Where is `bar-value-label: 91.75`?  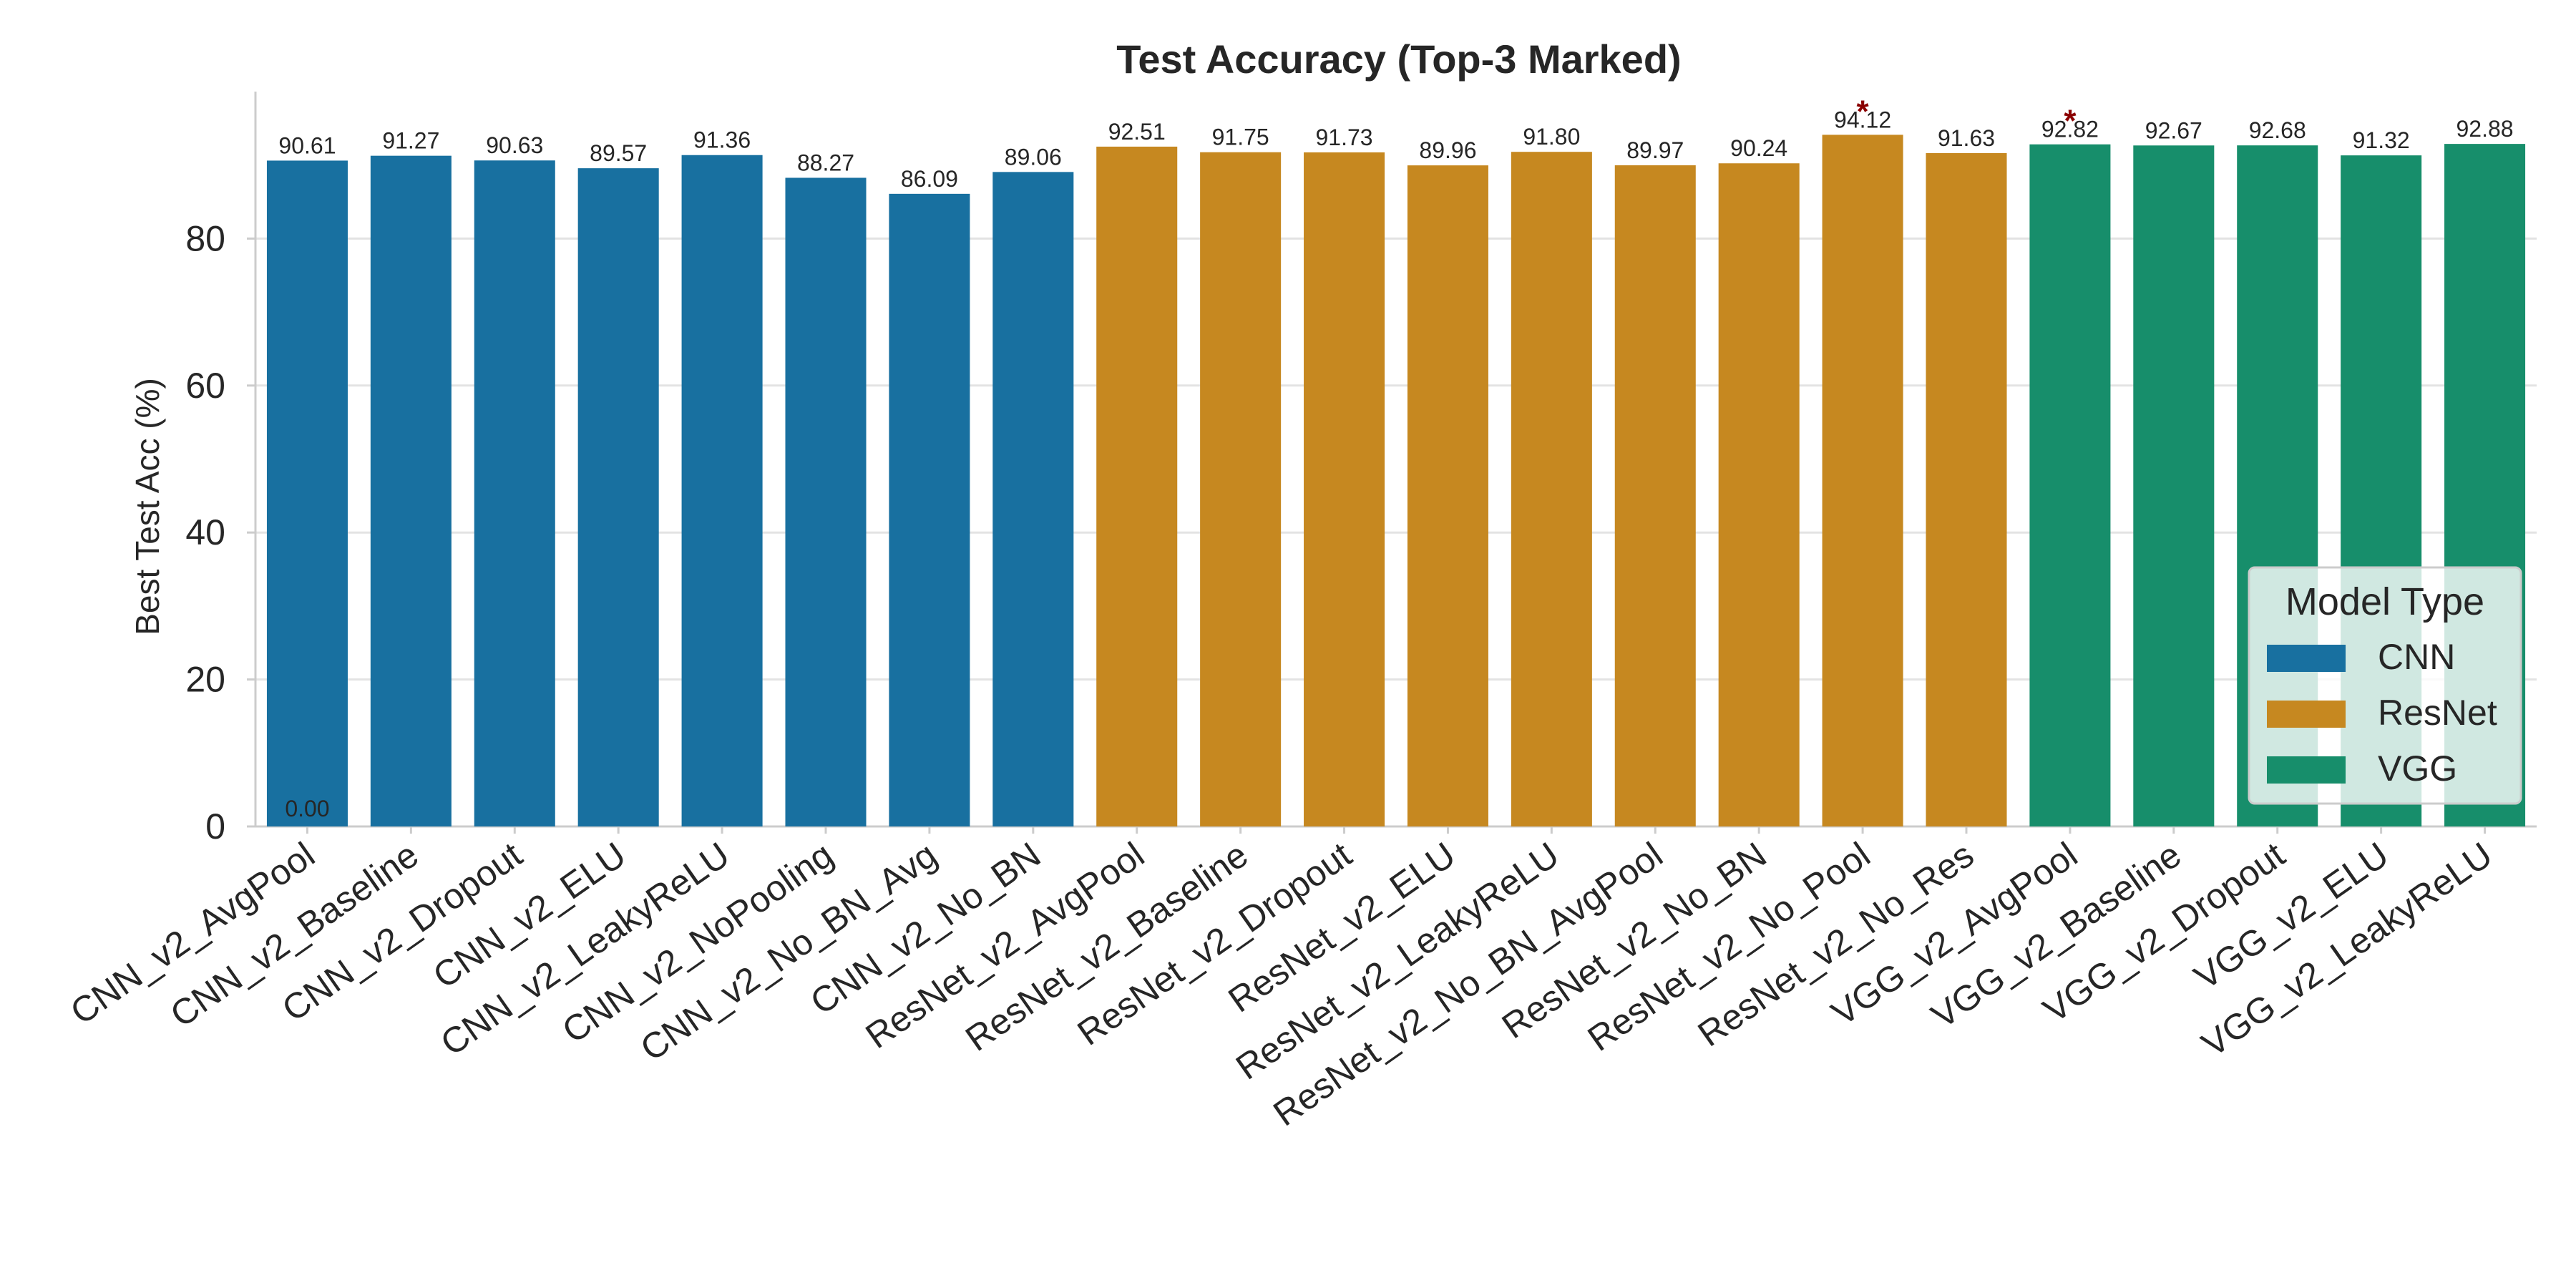 bar-value-label: 91.75 is located at coordinates (1240, 137).